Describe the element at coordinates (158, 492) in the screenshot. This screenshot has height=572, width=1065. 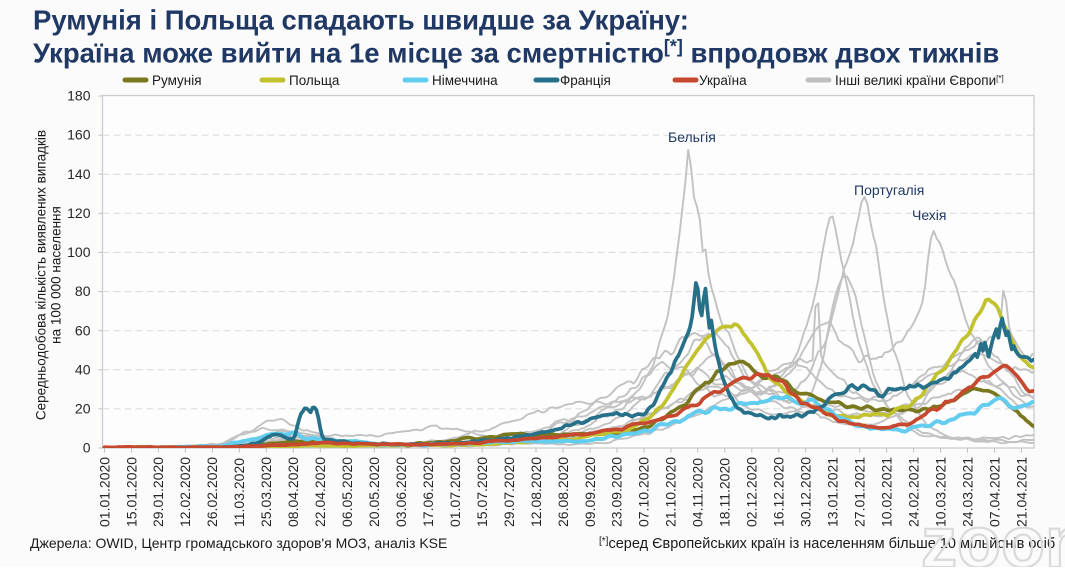
I see `svg-text: 29.01.2020` at that location.